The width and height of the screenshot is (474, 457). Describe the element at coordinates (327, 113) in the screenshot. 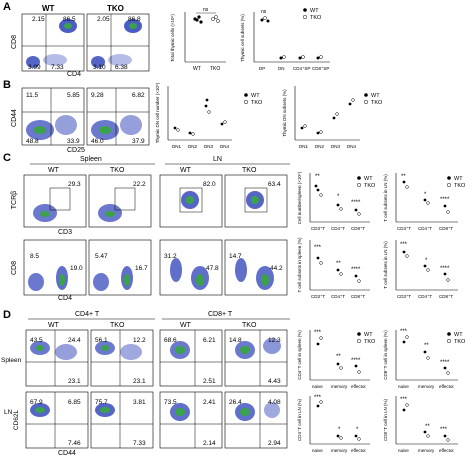

I see `b-chart-dn-subsets` at that location.